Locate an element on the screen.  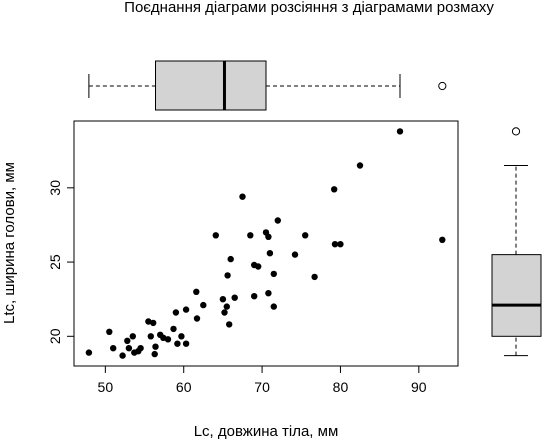
x-tick-label-0: 50 is located at coordinates (106, 387).